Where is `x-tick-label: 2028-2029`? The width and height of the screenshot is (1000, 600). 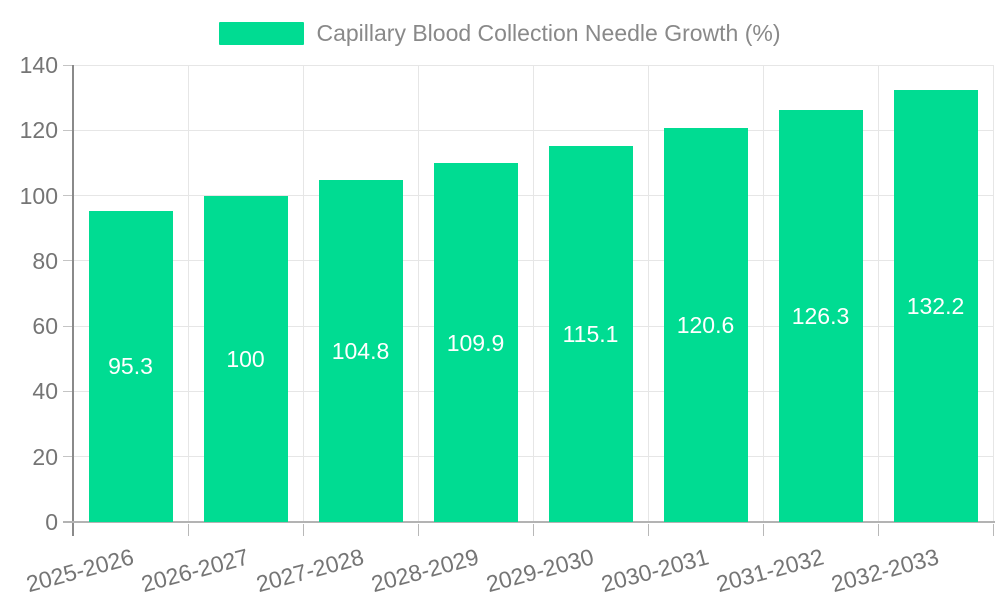 x-tick-label: 2028-2029 is located at coordinates (424, 570).